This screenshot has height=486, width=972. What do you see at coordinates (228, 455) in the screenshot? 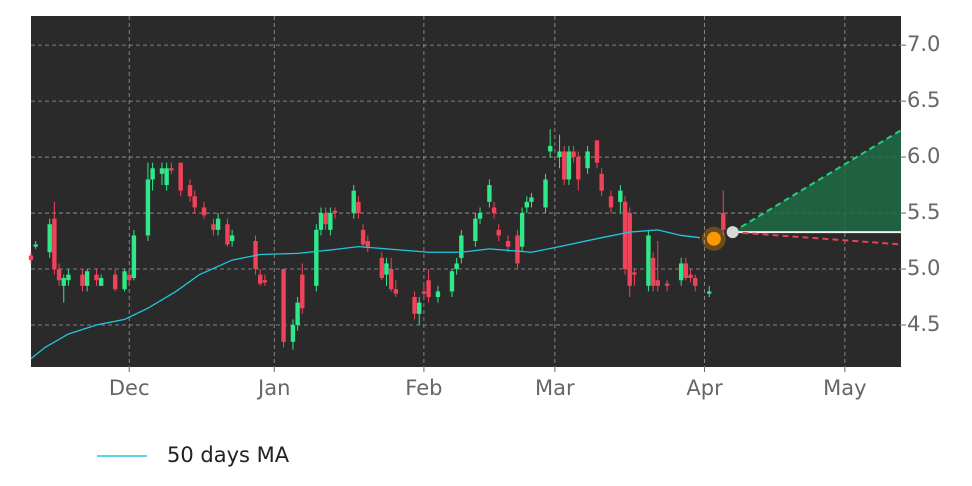
I see `legend-label: 50 days MA` at bounding box center [228, 455].